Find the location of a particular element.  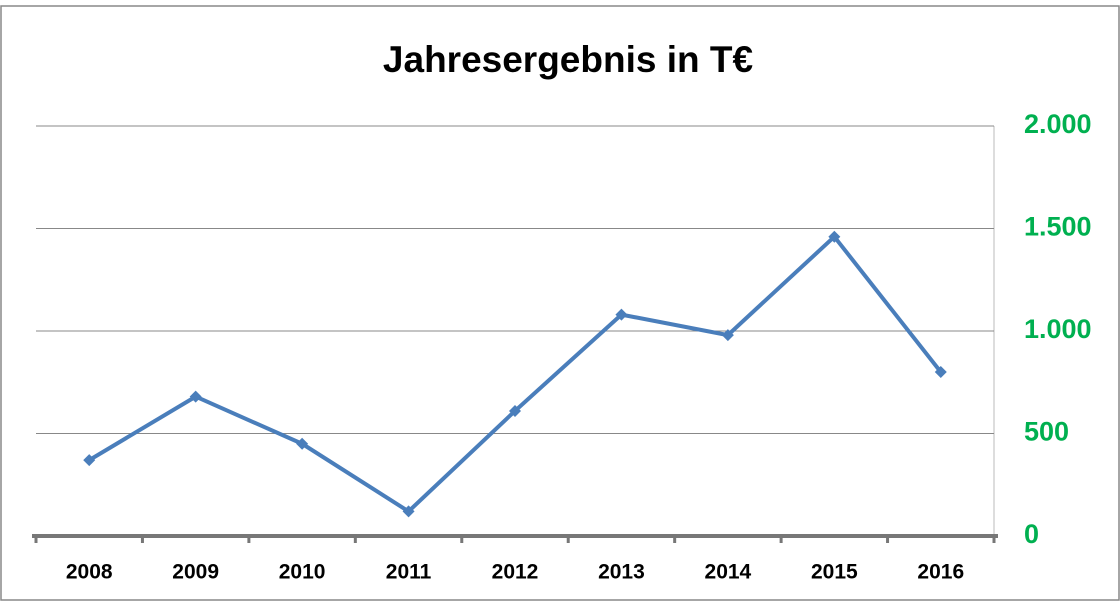

y-tick-label: 500 is located at coordinates (1046, 432).